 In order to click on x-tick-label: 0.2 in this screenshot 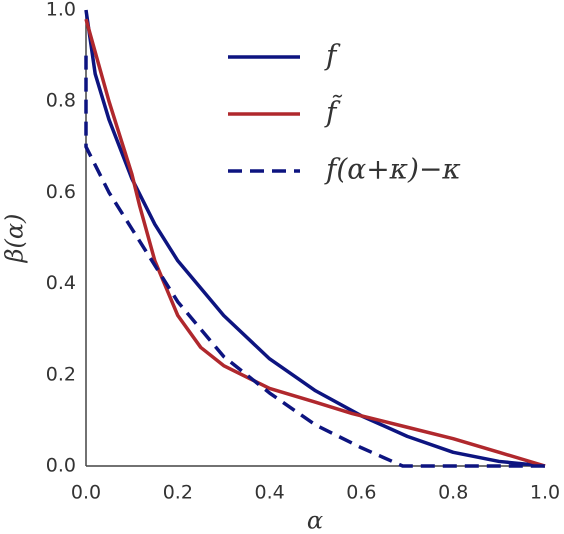, I will do `click(178, 493)`.